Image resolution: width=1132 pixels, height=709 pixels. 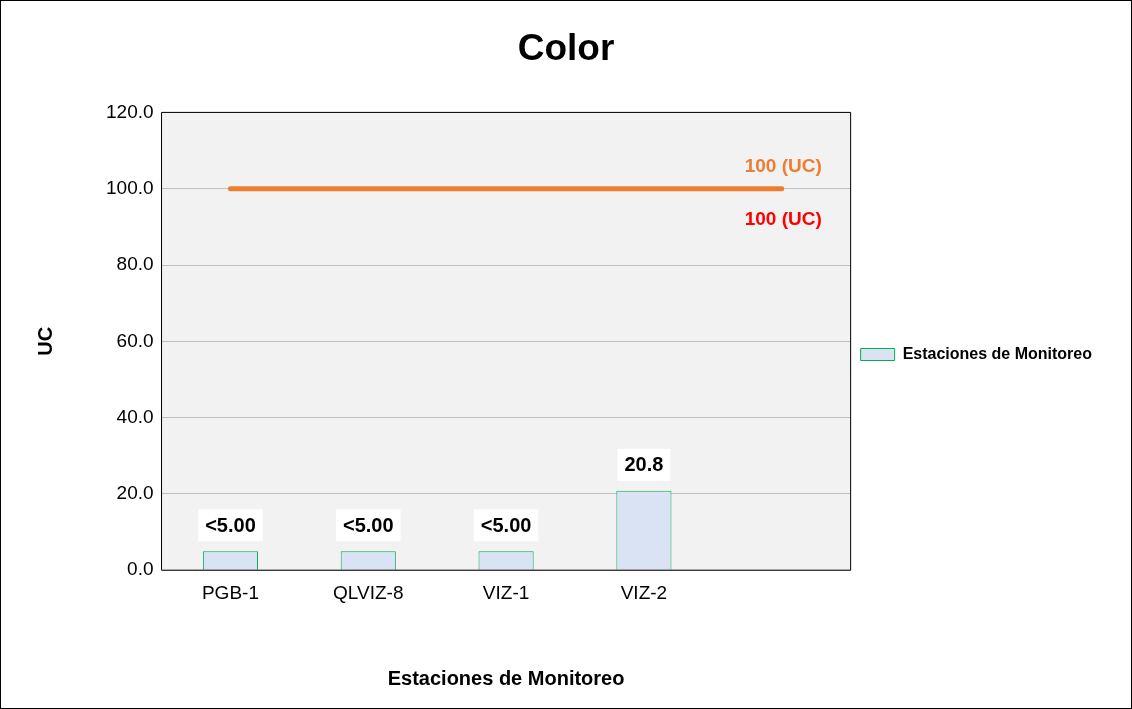 I want to click on y-axis-title: UC, so click(x=44, y=341).